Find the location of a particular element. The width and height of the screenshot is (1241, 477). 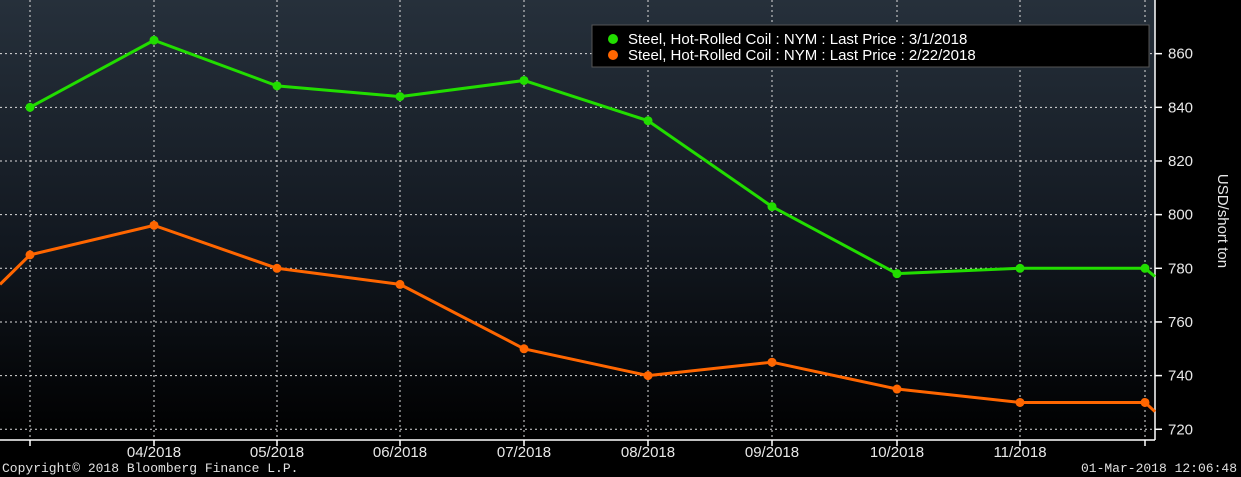

y-tick-label: 720 is located at coordinates (1180, 429).